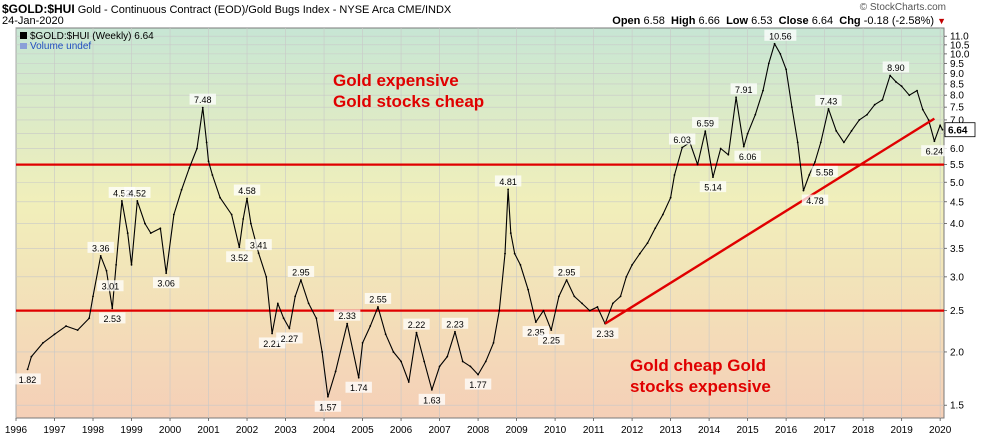 Image resolution: width=990 pixels, height=438 pixels. I want to click on y-tick-label: 7.0, so click(957, 120).